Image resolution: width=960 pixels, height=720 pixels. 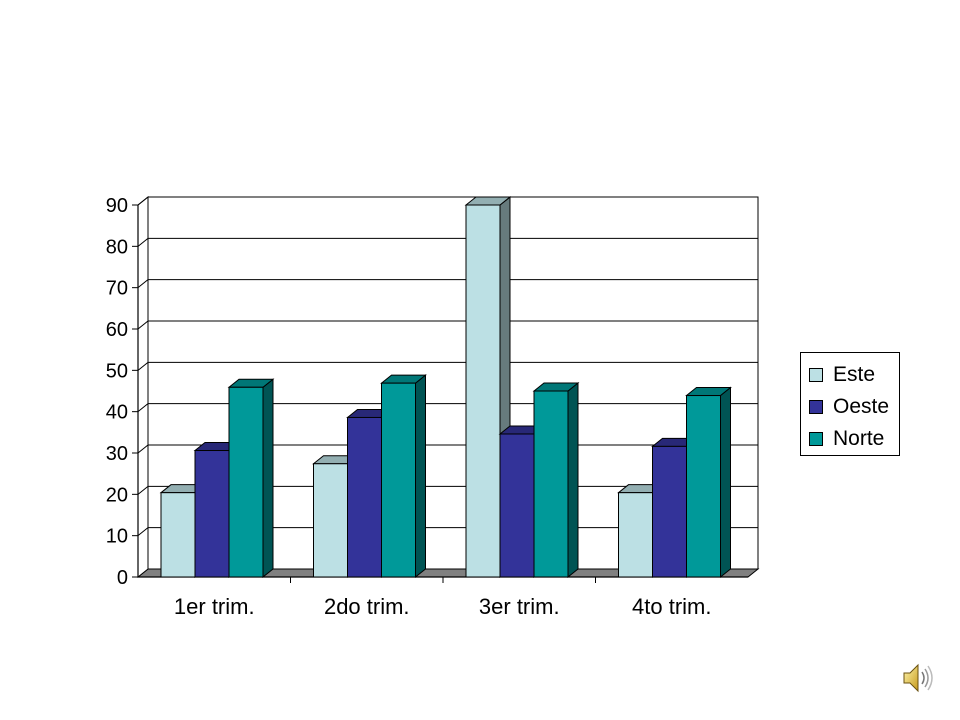 What do you see at coordinates (367, 606) in the screenshot?
I see `x-category-label: 2do trim.` at bounding box center [367, 606].